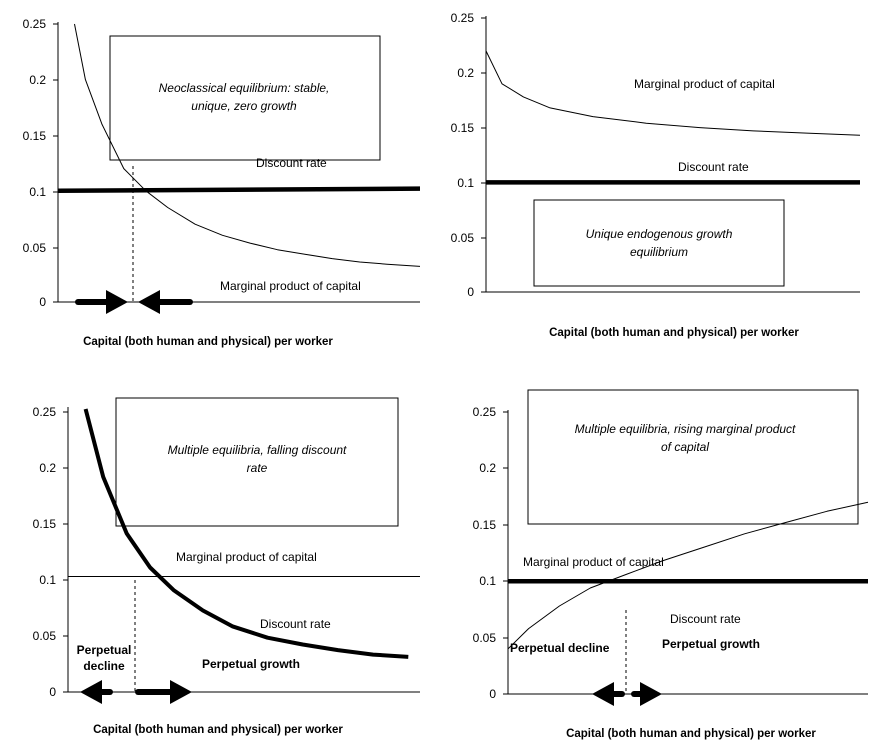  Describe the element at coordinates (244, 106) in the screenshot. I see `annotation-text: unique, zero growth` at that location.